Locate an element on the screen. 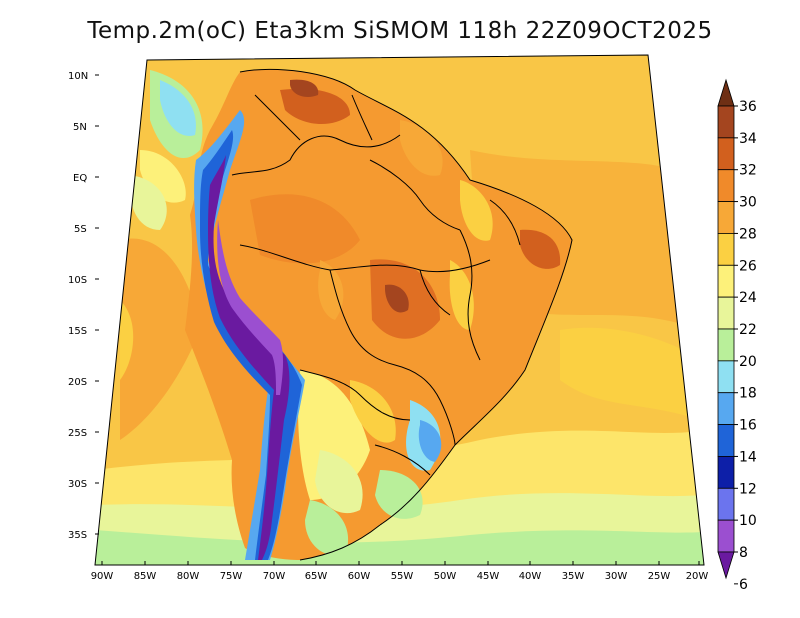 Image resolution: width=800 pixels, height=618 pixels. colorbar-label: 18 is located at coordinates (748, 394).